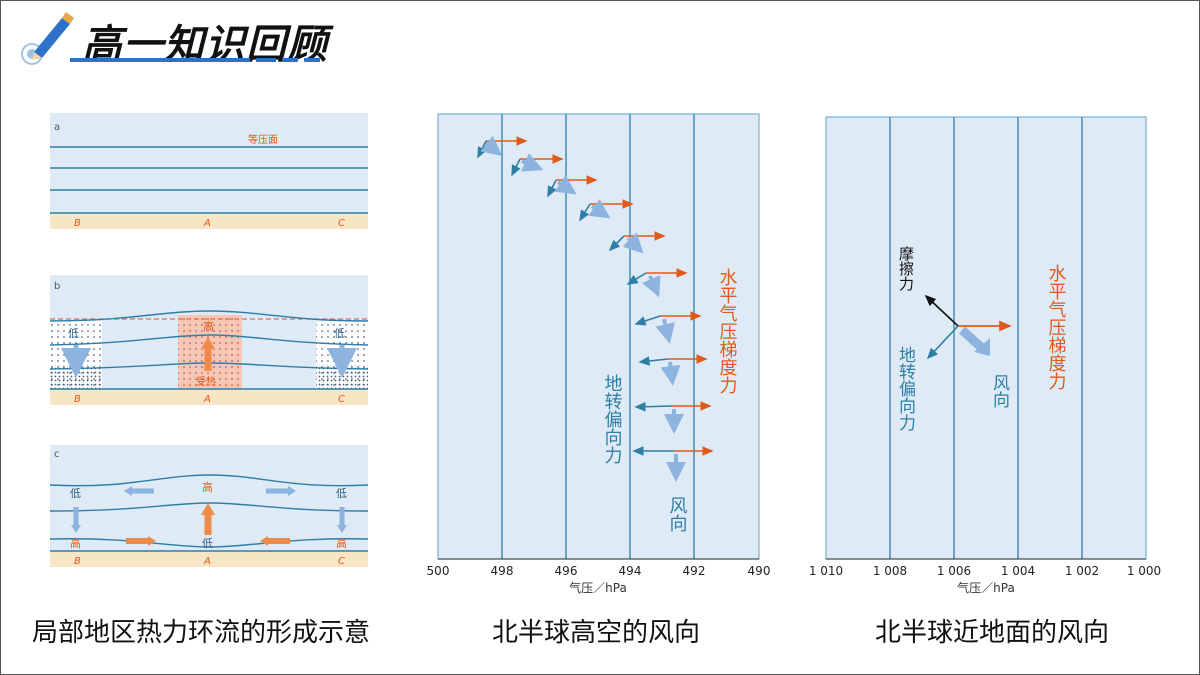  What do you see at coordinates (630, 571) in the screenshot?
I see `tick-label: 494` at bounding box center [630, 571].